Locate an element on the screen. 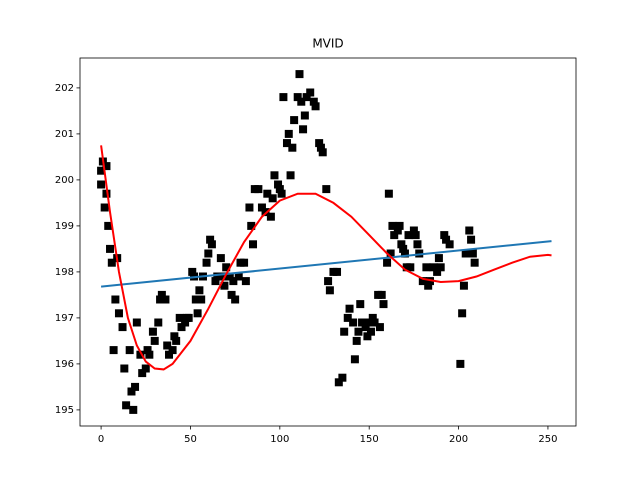  y-tick-label: 200 is located at coordinates (64, 180).